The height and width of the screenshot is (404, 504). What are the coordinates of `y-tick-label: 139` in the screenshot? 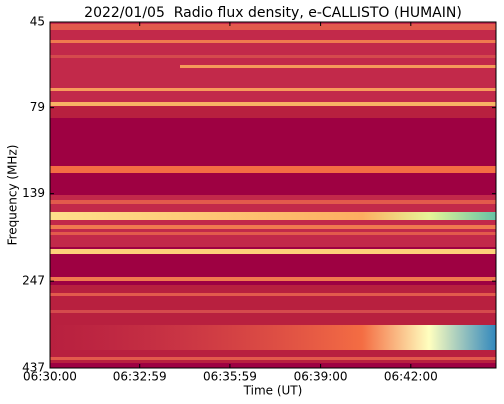 It's located at (33, 193).